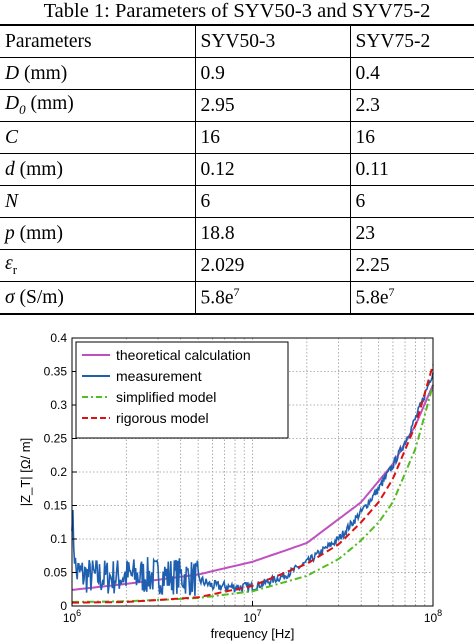 This screenshot has width=474, height=642. Describe the element at coordinates (411, 73) in the screenshot. I see `value-syv75-2: 0.4` at that location.